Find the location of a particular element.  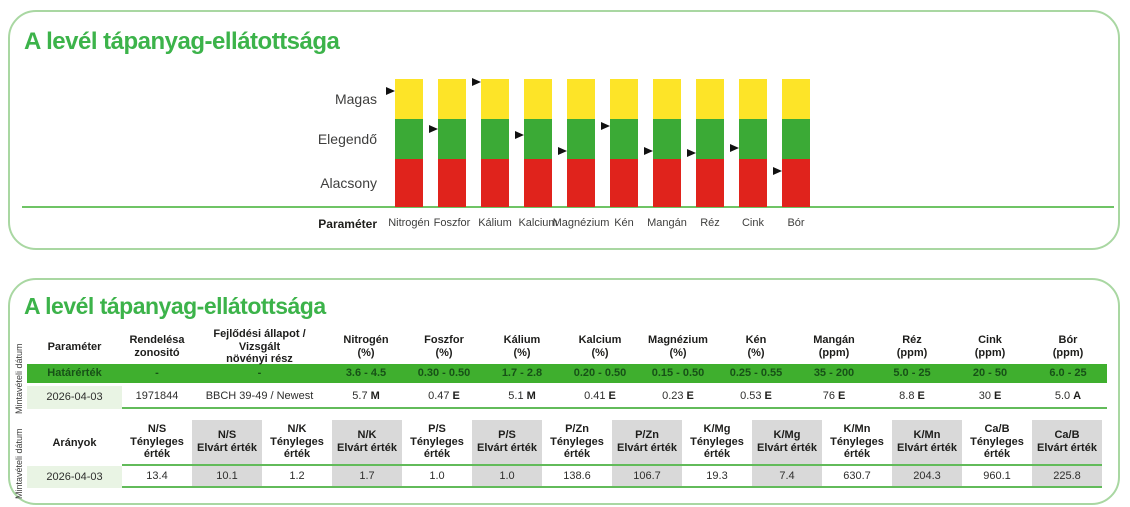

limit-cell: 0.25 - 0.55 is located at coordinates (756, 373).